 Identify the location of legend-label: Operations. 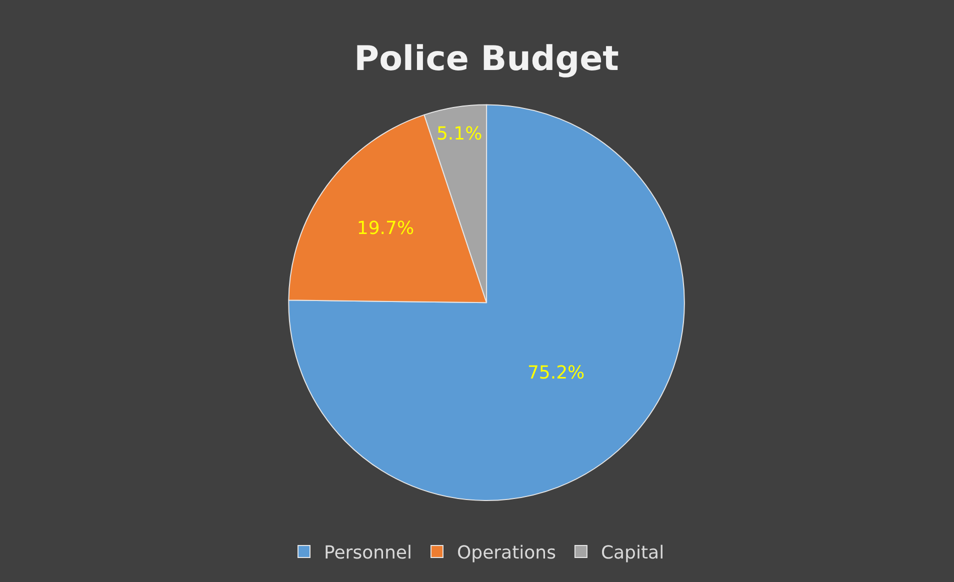
(506, 553).